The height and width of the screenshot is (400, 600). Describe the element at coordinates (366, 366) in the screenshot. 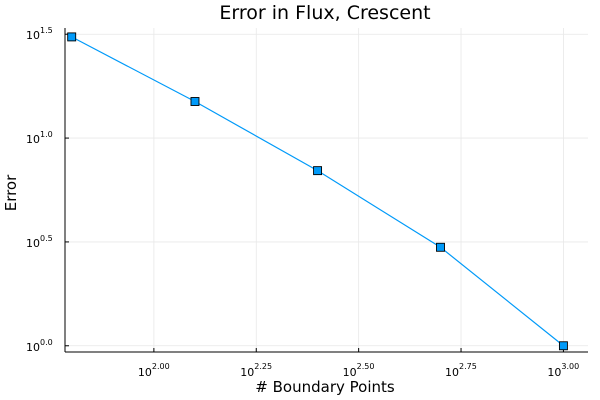

I see `x-tick-label-exponent: 2.50` at that location.